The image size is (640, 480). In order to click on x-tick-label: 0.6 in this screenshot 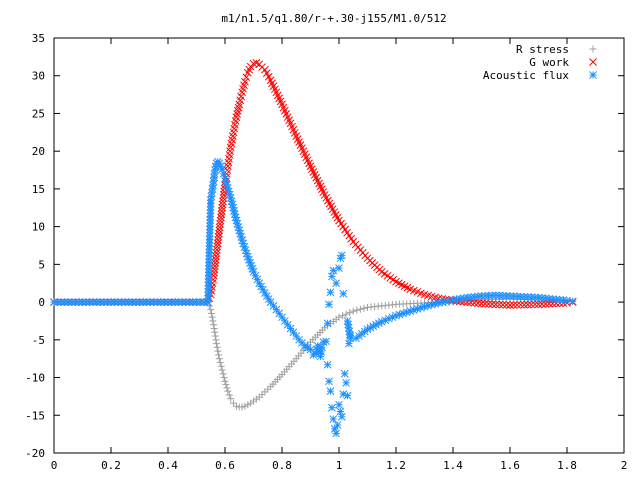, I will do `click(225, 465)`.